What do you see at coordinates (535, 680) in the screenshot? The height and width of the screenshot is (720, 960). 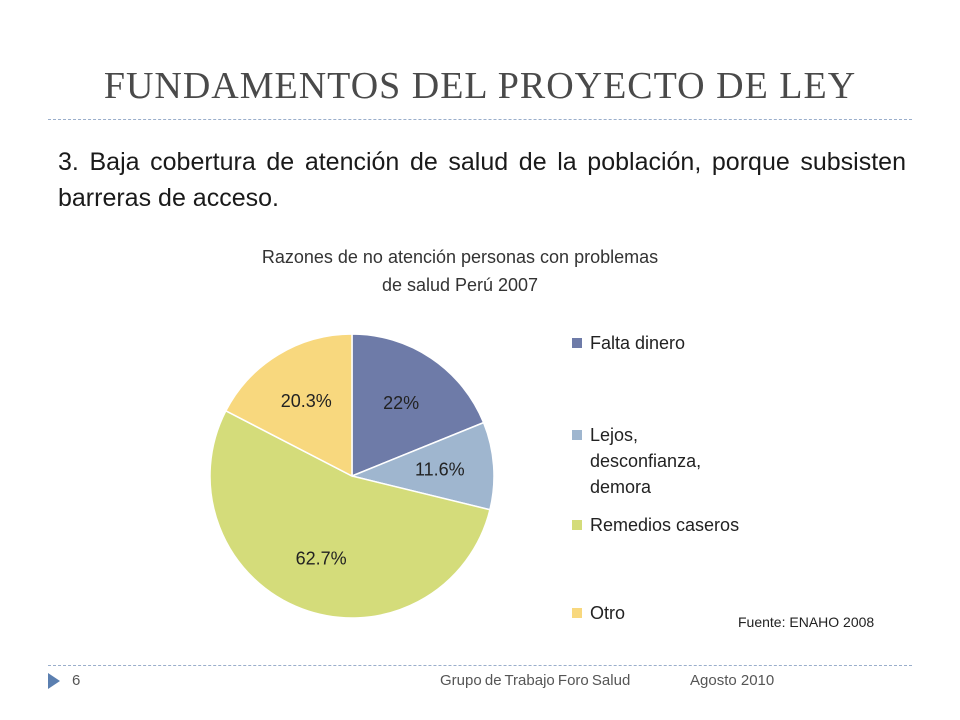 I see `footer-text: Grupo de Trabajo Foro Salud` at bounding box center [535, 680].